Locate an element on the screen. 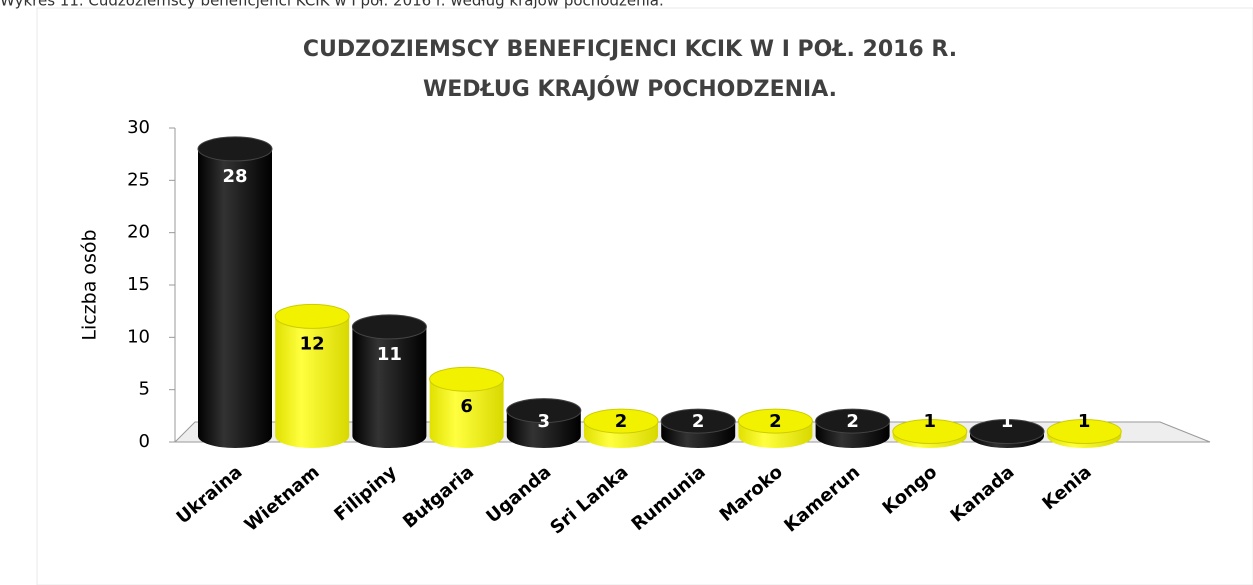 The image size is (1253, 585). y-tick-label: 30 is located at coordinates (138, 127).